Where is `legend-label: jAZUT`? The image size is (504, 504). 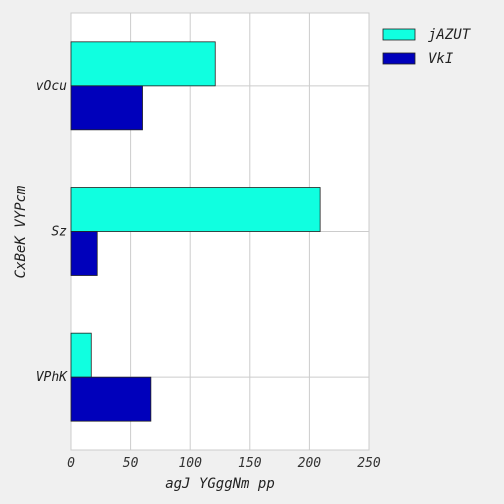 legend-label: jAZUT is located at coordinates (450, 35).